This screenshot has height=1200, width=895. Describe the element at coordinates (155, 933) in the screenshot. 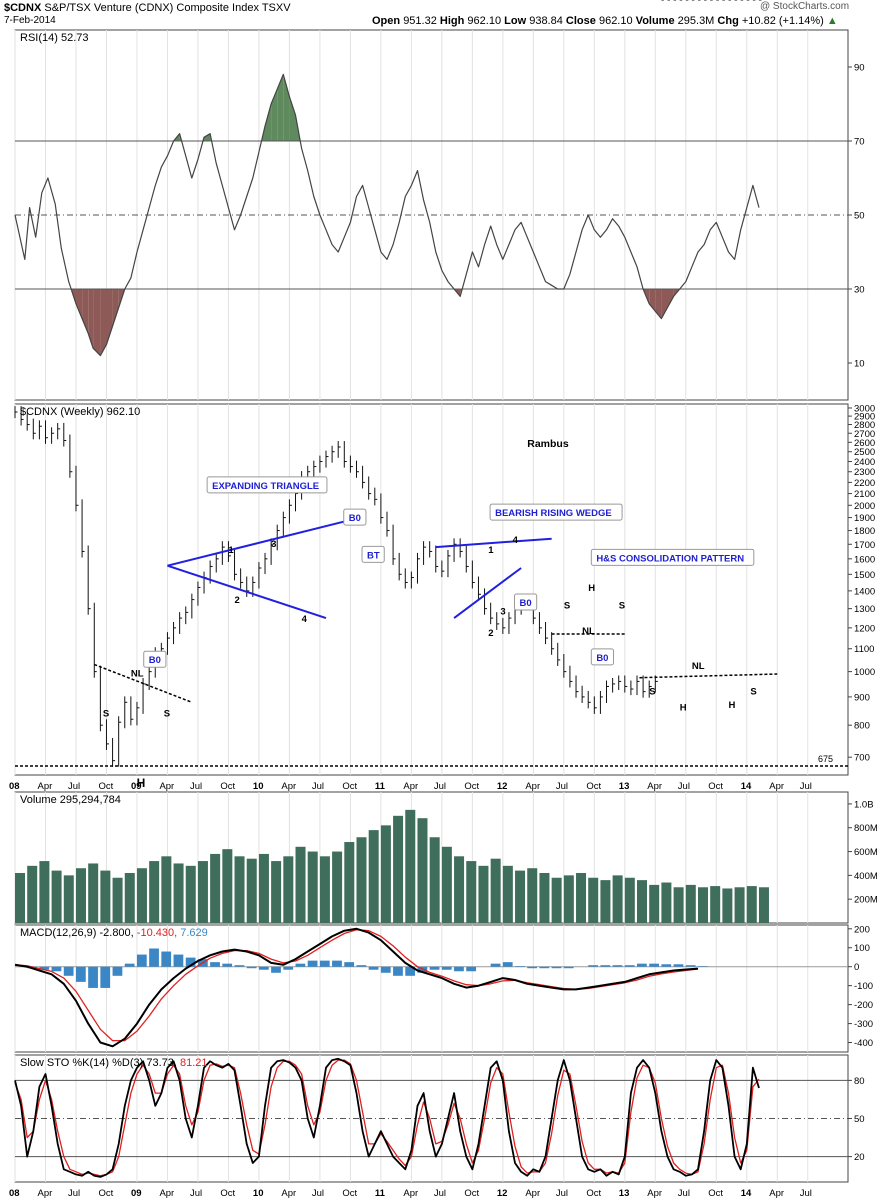

I see `macd-title-signal: -10.430,` at that location.